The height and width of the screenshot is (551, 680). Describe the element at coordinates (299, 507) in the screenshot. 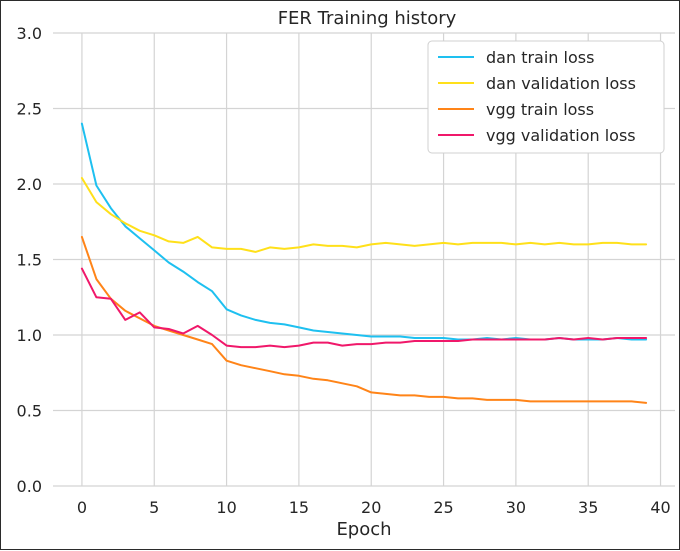

I see `x-tick-label: 15` at that location.